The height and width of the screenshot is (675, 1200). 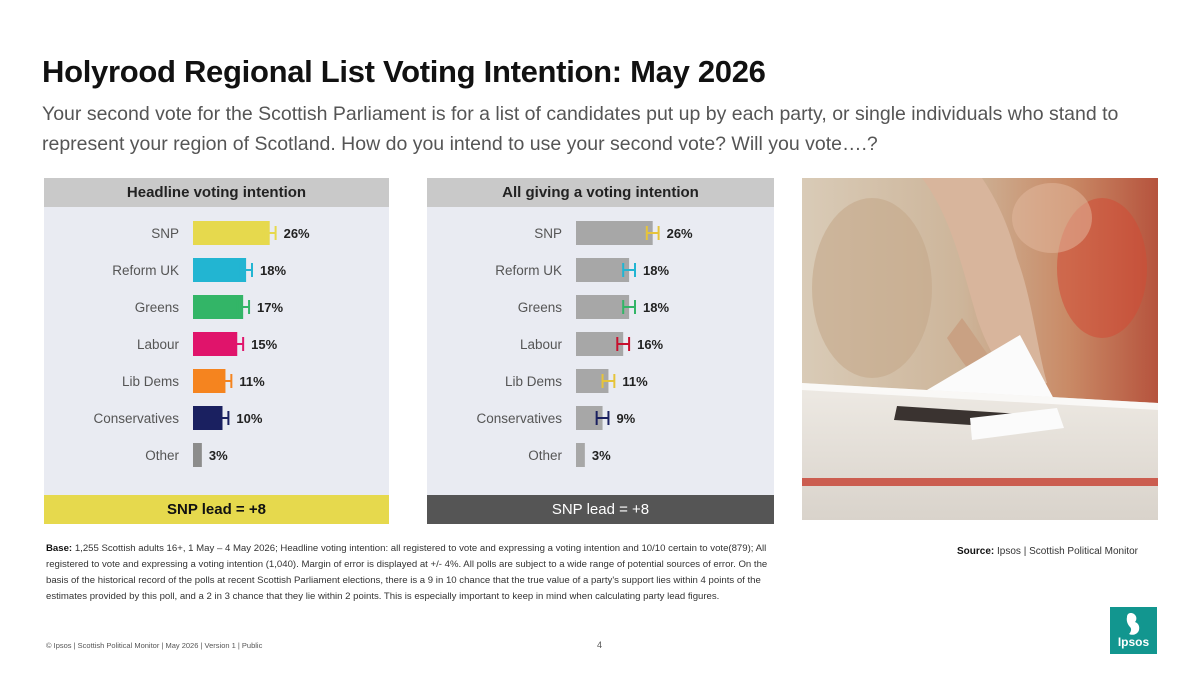 What do you see at coordinates (650, 344) in the screenshot?
I see `all-intention-value-label-labour: 16%` at bounding box center [650, 344].